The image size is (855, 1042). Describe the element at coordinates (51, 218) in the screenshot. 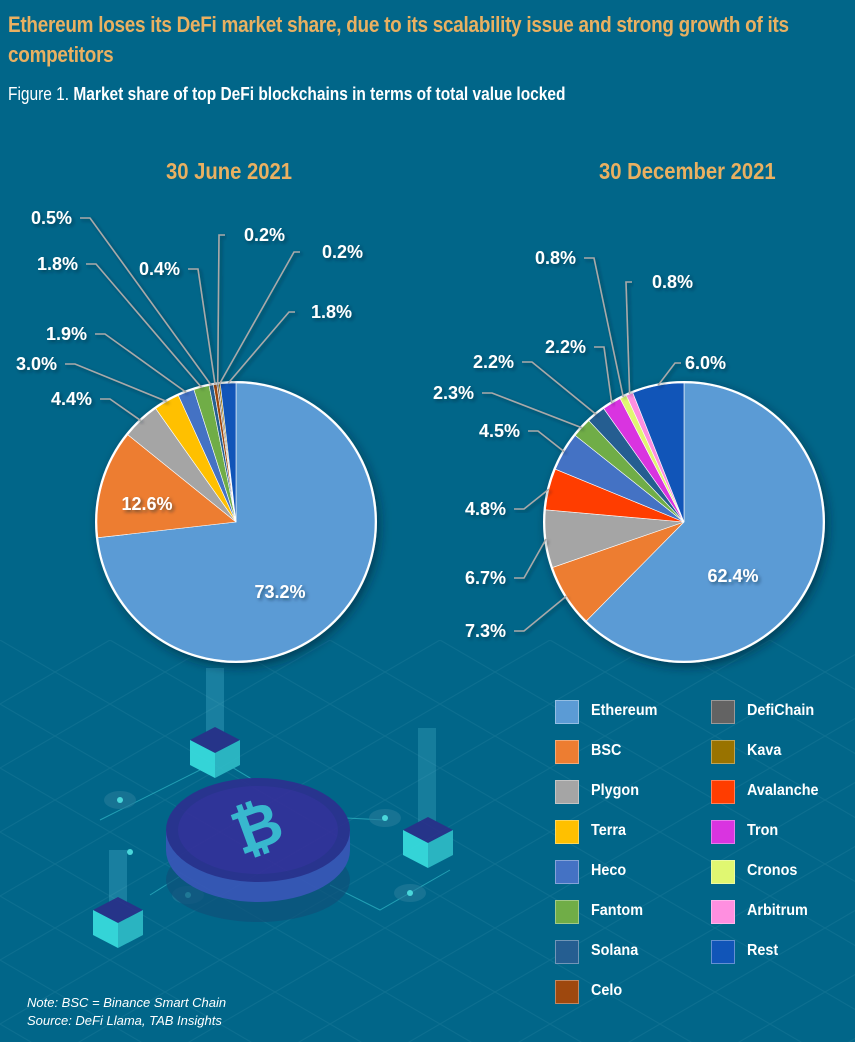

I see `june-label-solana: 0.5%` at that location.